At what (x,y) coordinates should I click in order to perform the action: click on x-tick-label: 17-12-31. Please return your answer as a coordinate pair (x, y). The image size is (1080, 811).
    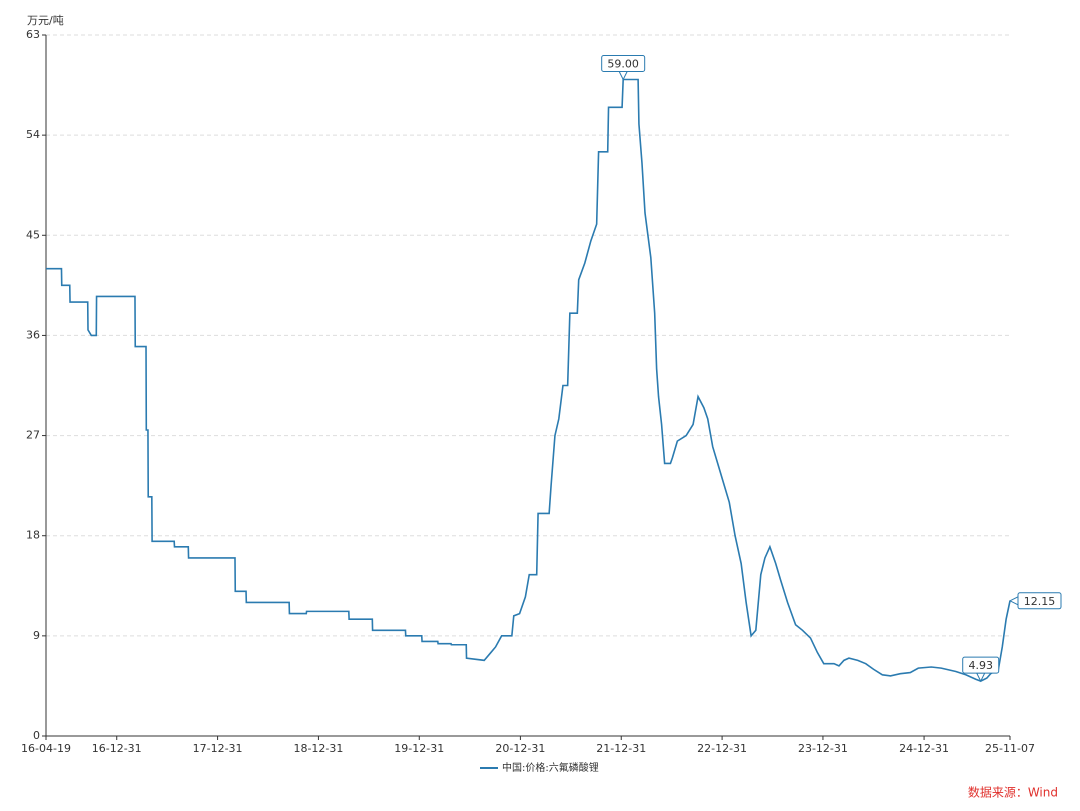
    Looking at the image, I should click on (218, 748).